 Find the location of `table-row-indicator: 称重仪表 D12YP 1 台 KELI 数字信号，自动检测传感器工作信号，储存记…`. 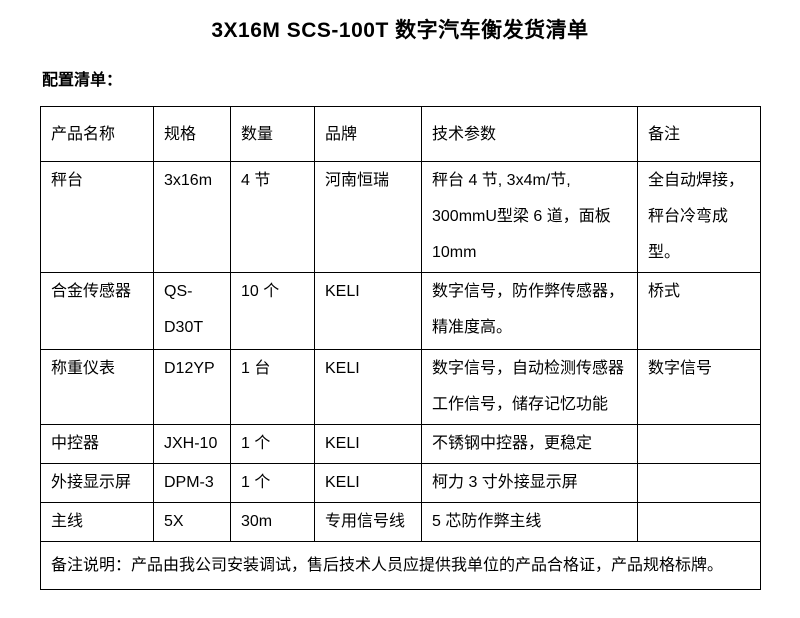

table-row-indicator: 称重仪表 D12YP 1 台 KELI 数字信号，自动检测传感器工作信号，储存记… is located at coordinates (400, 387).